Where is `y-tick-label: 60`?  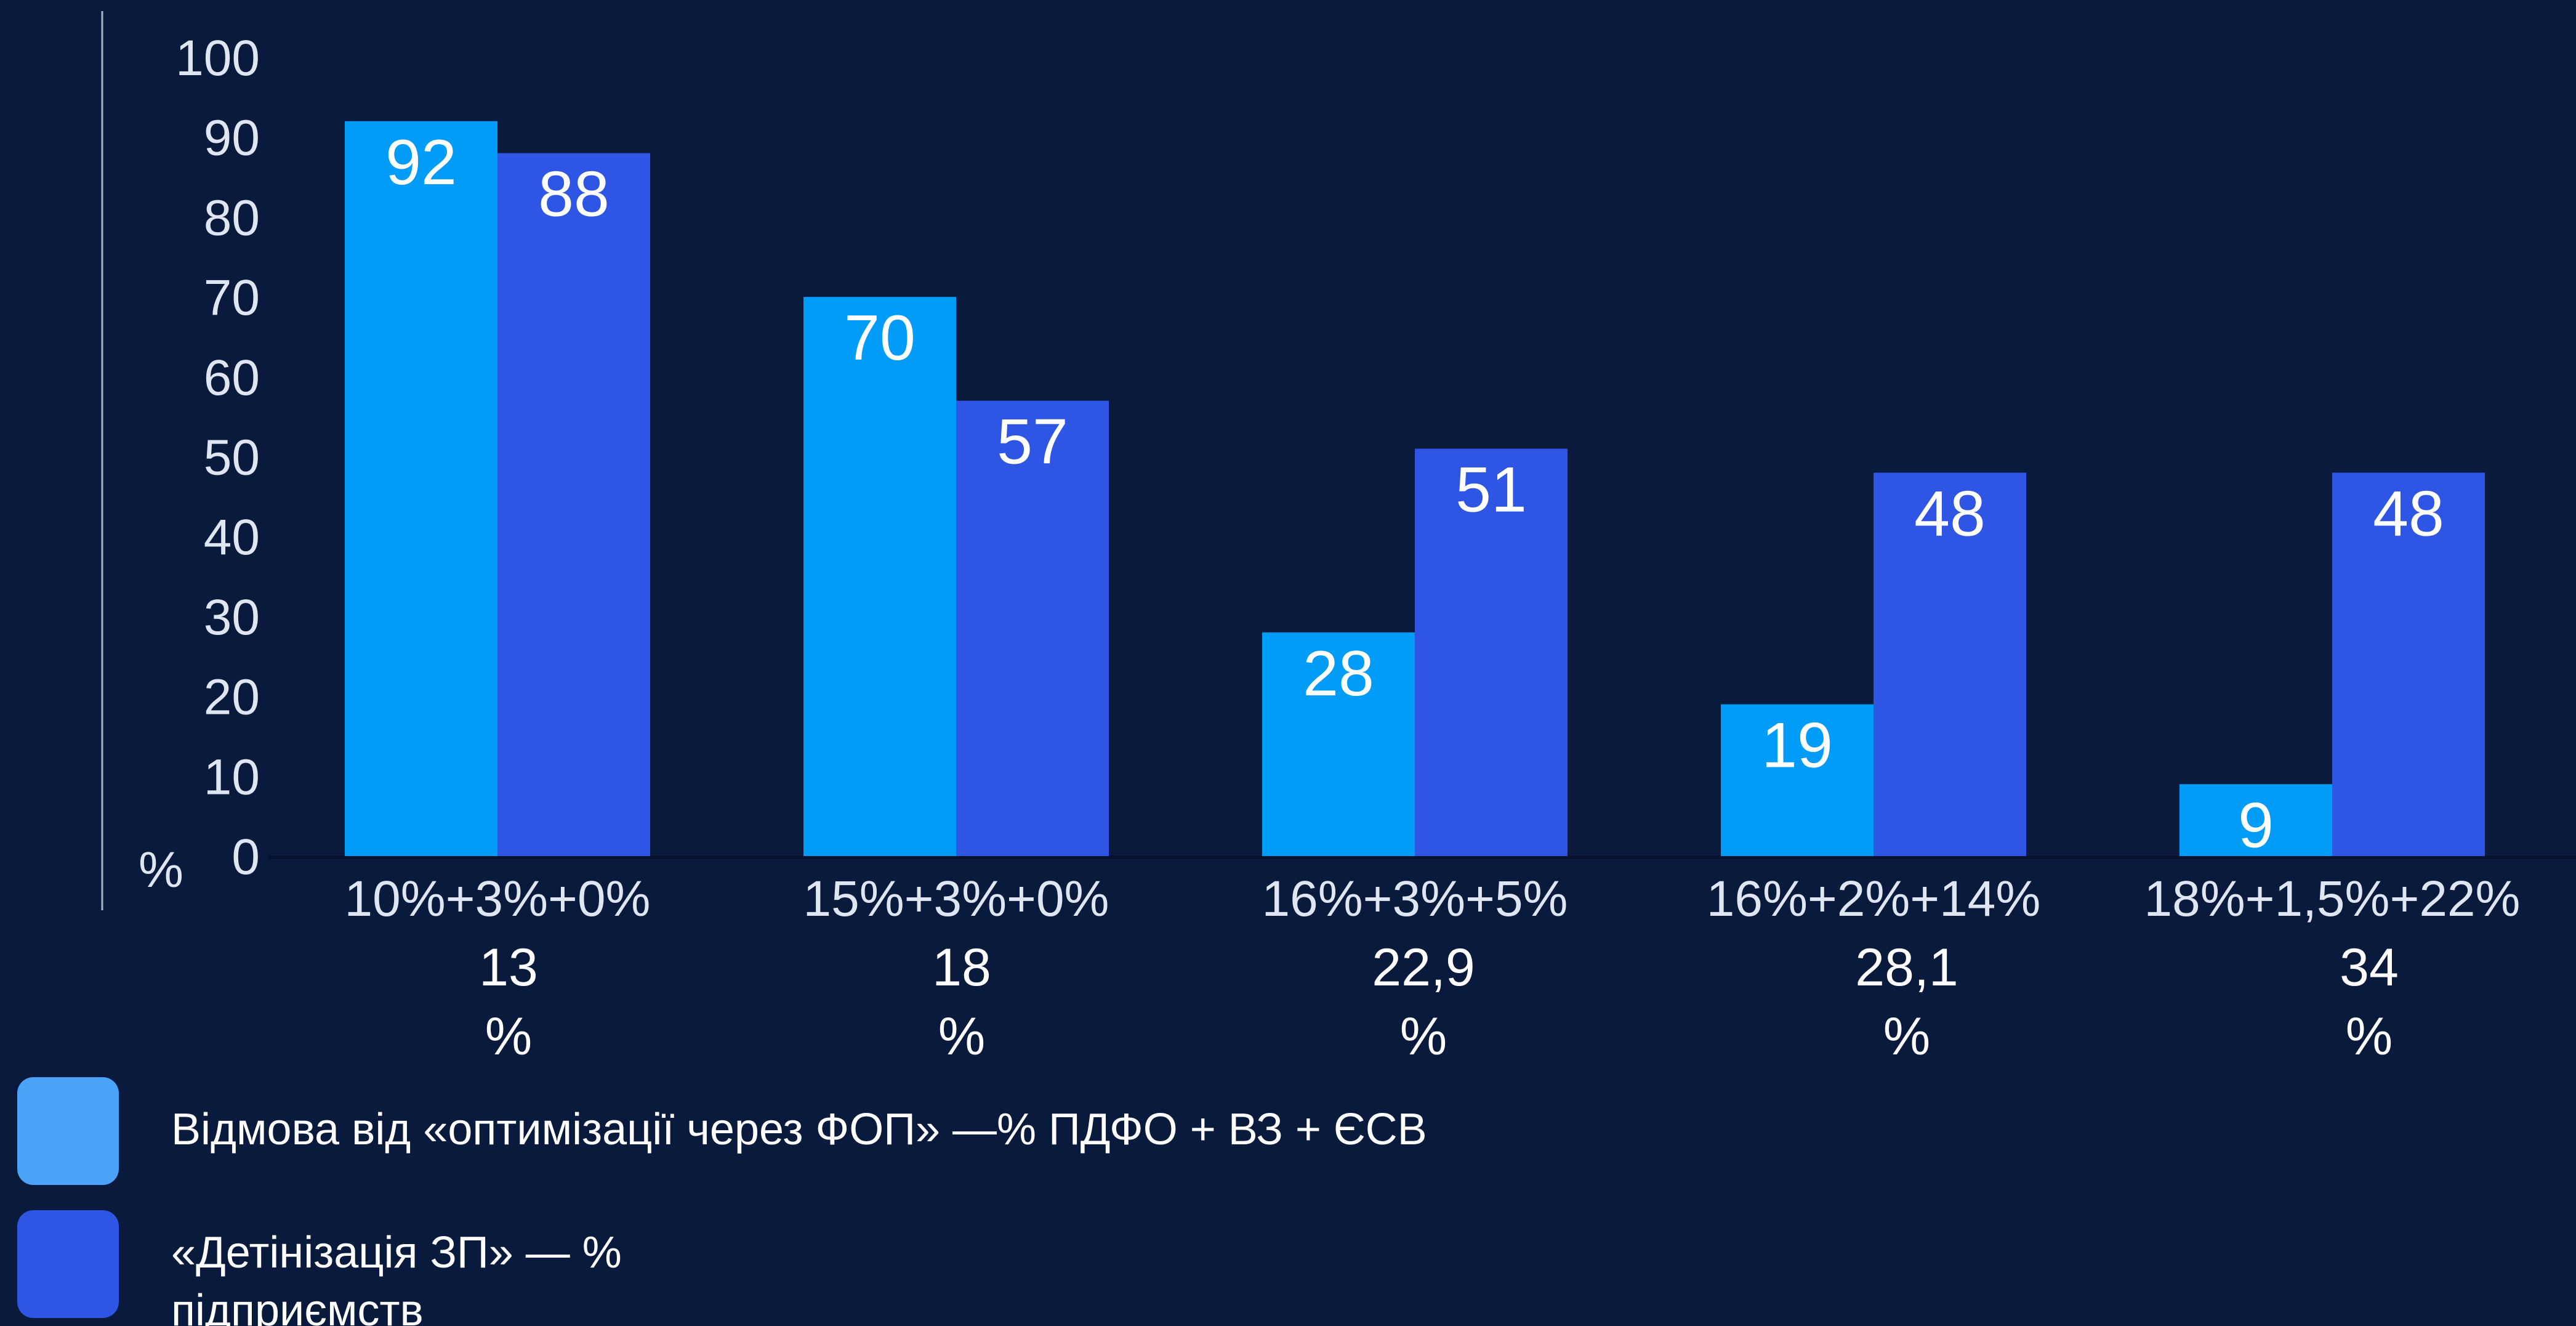
y-tick-label: 60 is located at coordinates (232, 378).